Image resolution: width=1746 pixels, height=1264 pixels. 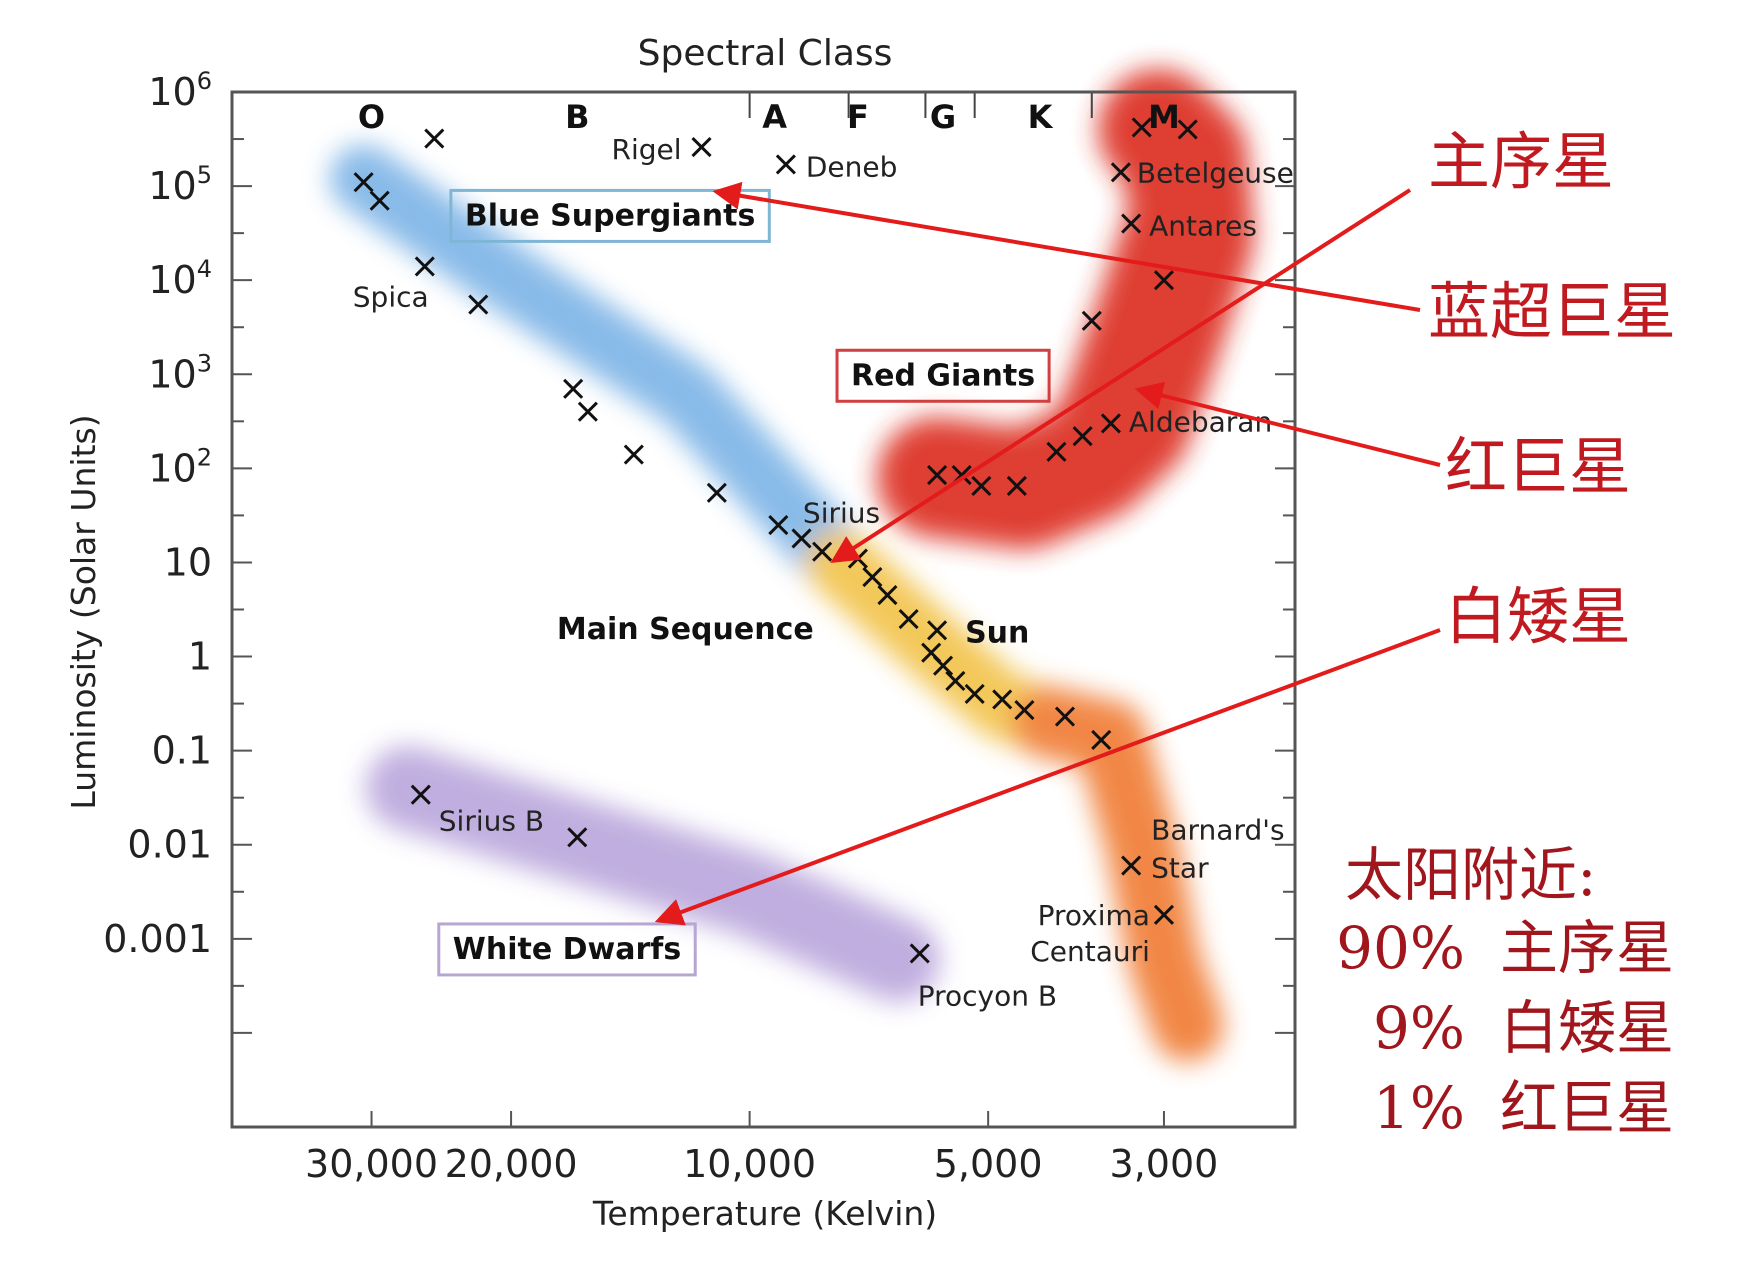 I want to click on y-tick-label-4: 10², so click(x=180, y=466).